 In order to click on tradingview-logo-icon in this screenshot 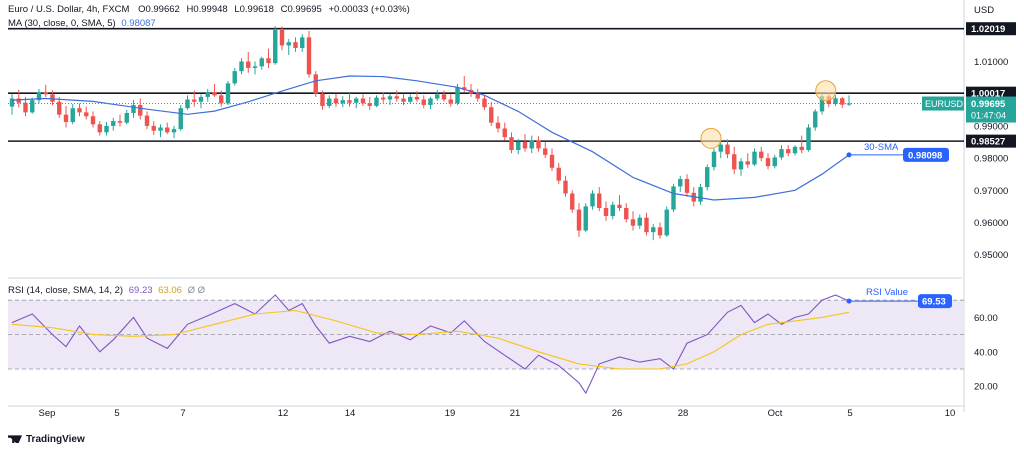, I will do `click(15, 439)`.